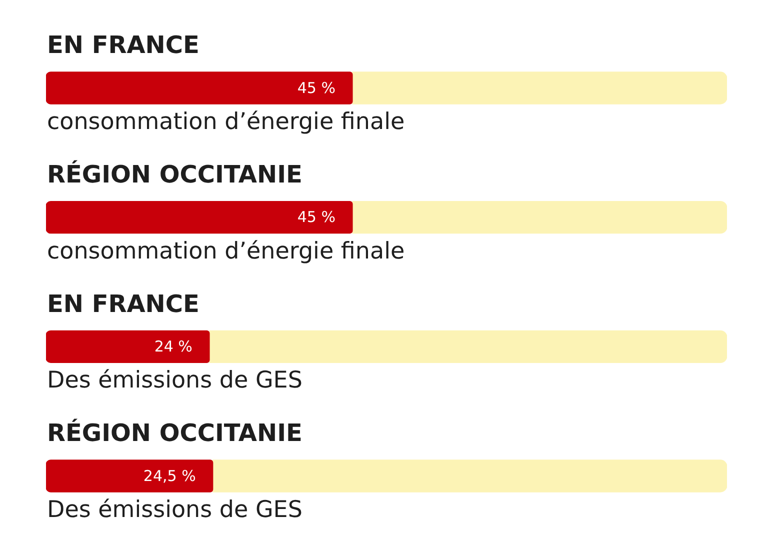  I want to click on data-label: 24,5 %, so click(169, 475).